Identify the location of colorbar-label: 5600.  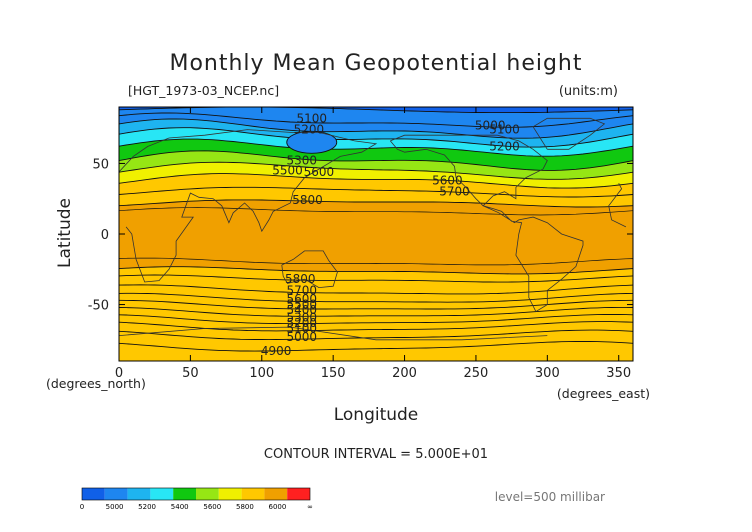
(212, 507).